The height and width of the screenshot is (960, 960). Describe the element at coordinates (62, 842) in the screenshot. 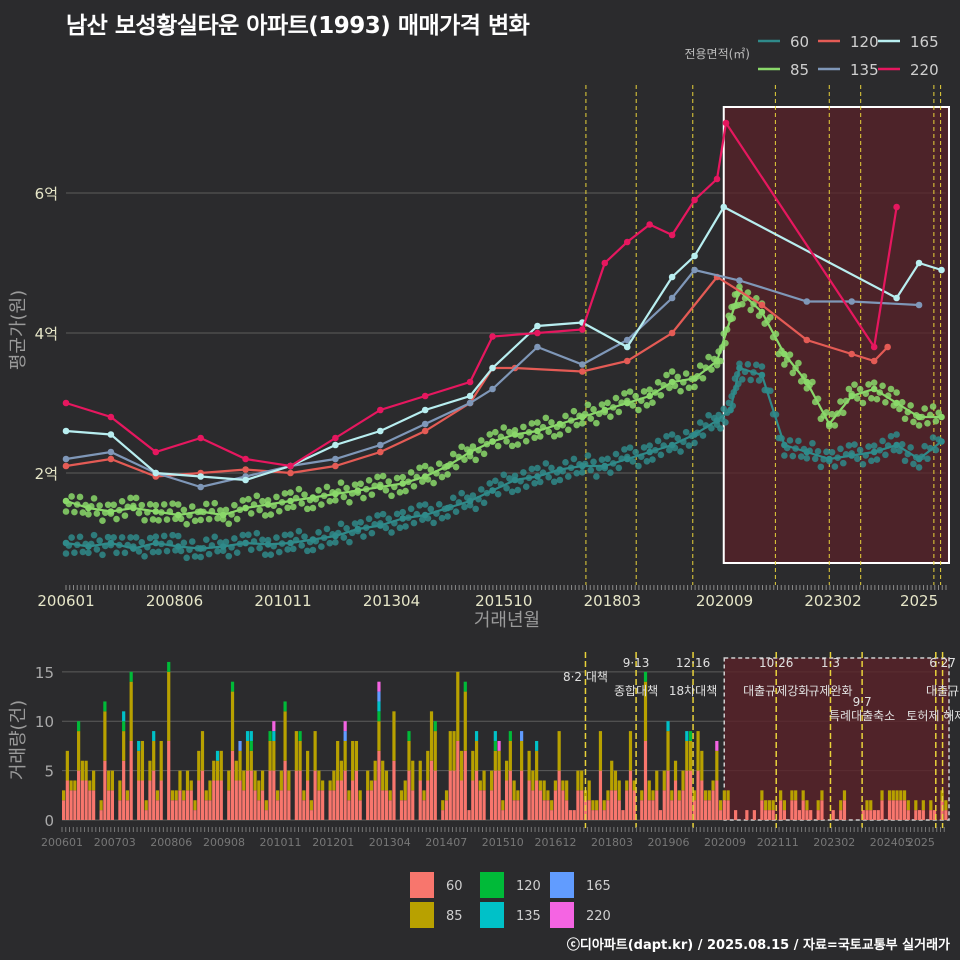

I see `x-tick-label: 200601` at that location.